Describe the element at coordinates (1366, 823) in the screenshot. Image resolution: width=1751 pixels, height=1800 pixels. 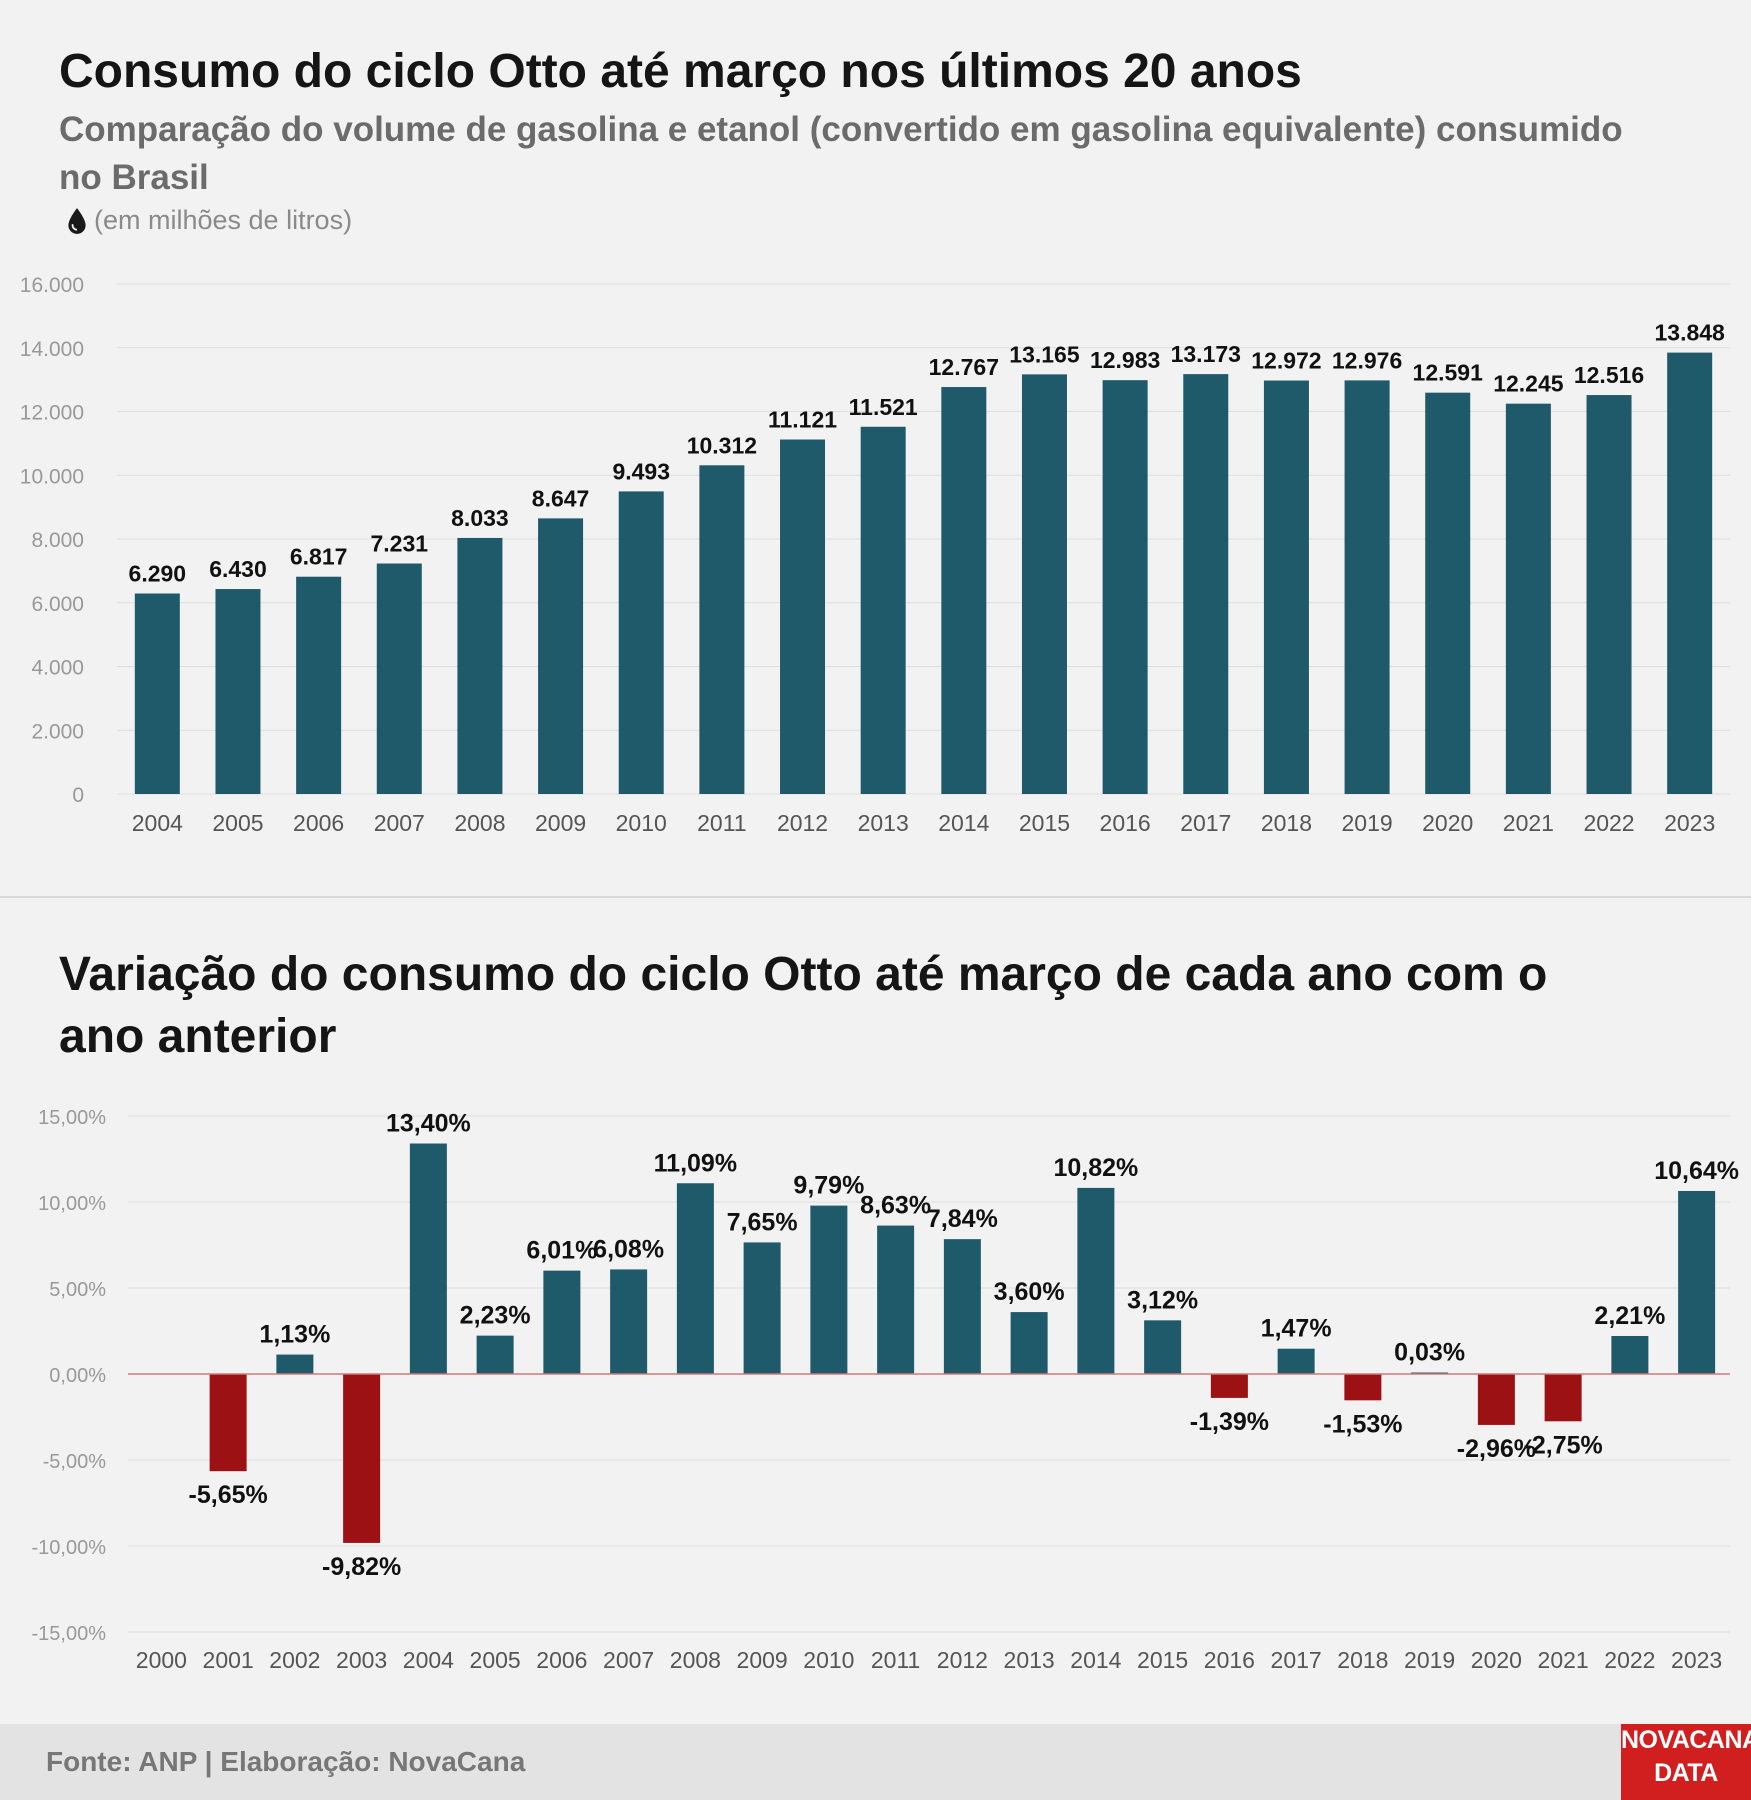
I see `x-tick-label: 2019` at that location.